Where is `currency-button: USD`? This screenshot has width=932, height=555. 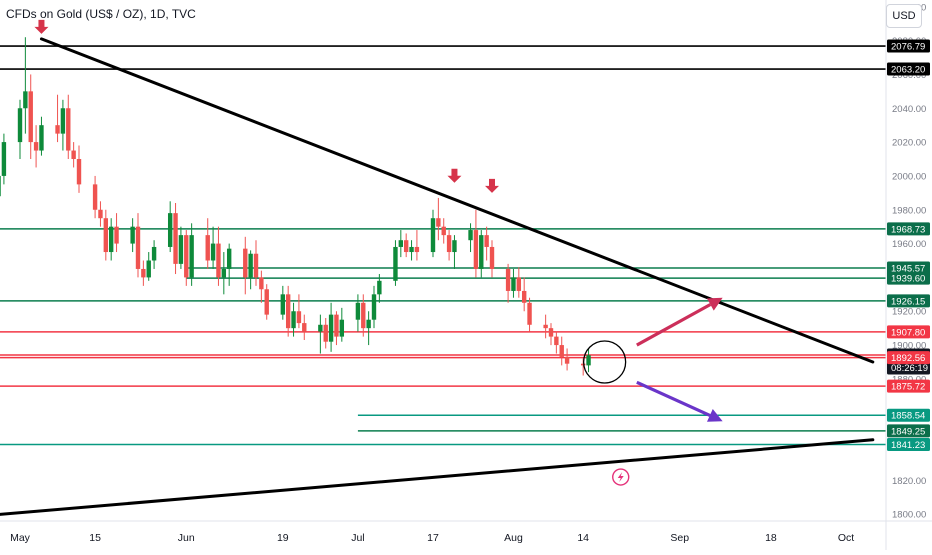
currency-button: USD is located at coordinates (904, 16).